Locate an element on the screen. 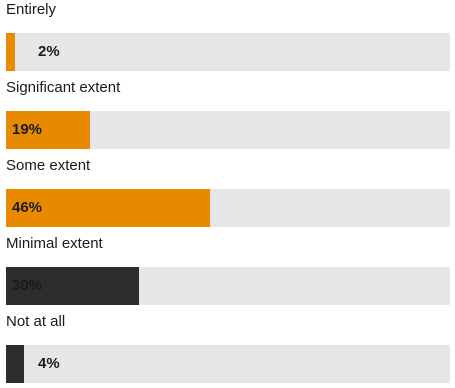 The width and height of the screenshot is (455, 388). category-label-minimal-extent: Minimal extent is located at coordinates (54, 243).